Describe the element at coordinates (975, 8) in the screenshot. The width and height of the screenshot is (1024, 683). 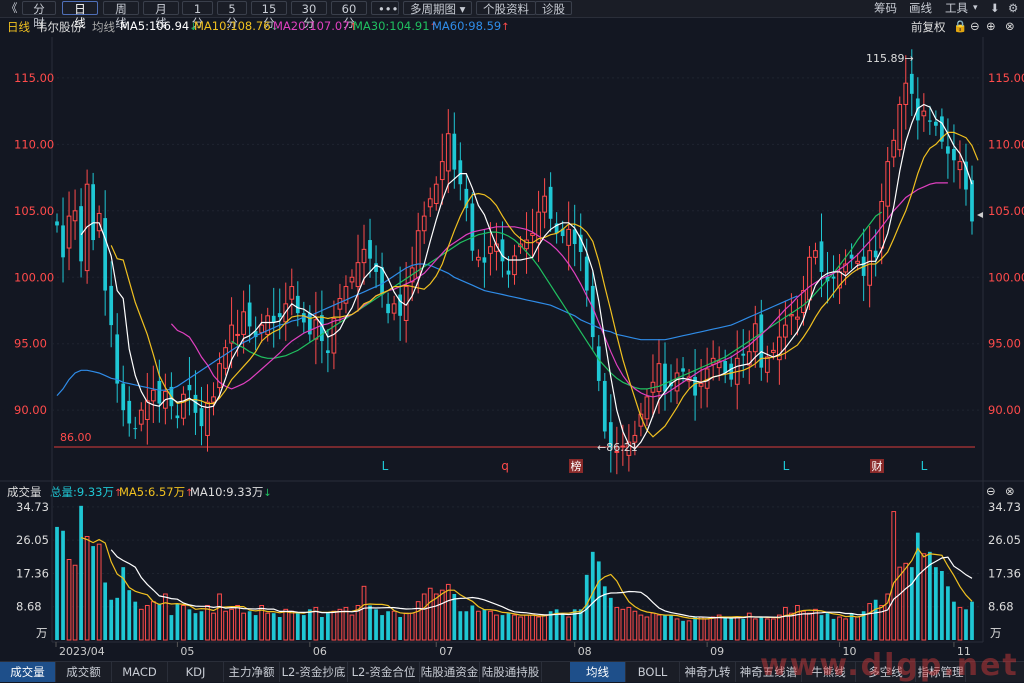
I see `tools-dropdown-icon: ▾` at that location.